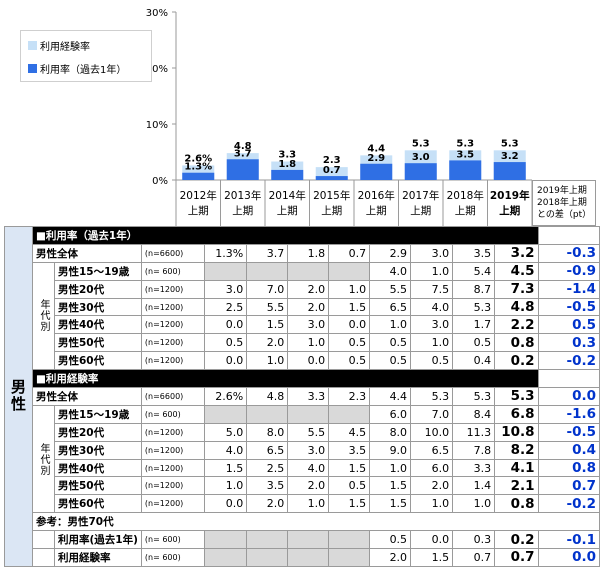 The height and width of the screenshot is (567, 600). I want to click on value-cell: 9.0, so click(390, 450).